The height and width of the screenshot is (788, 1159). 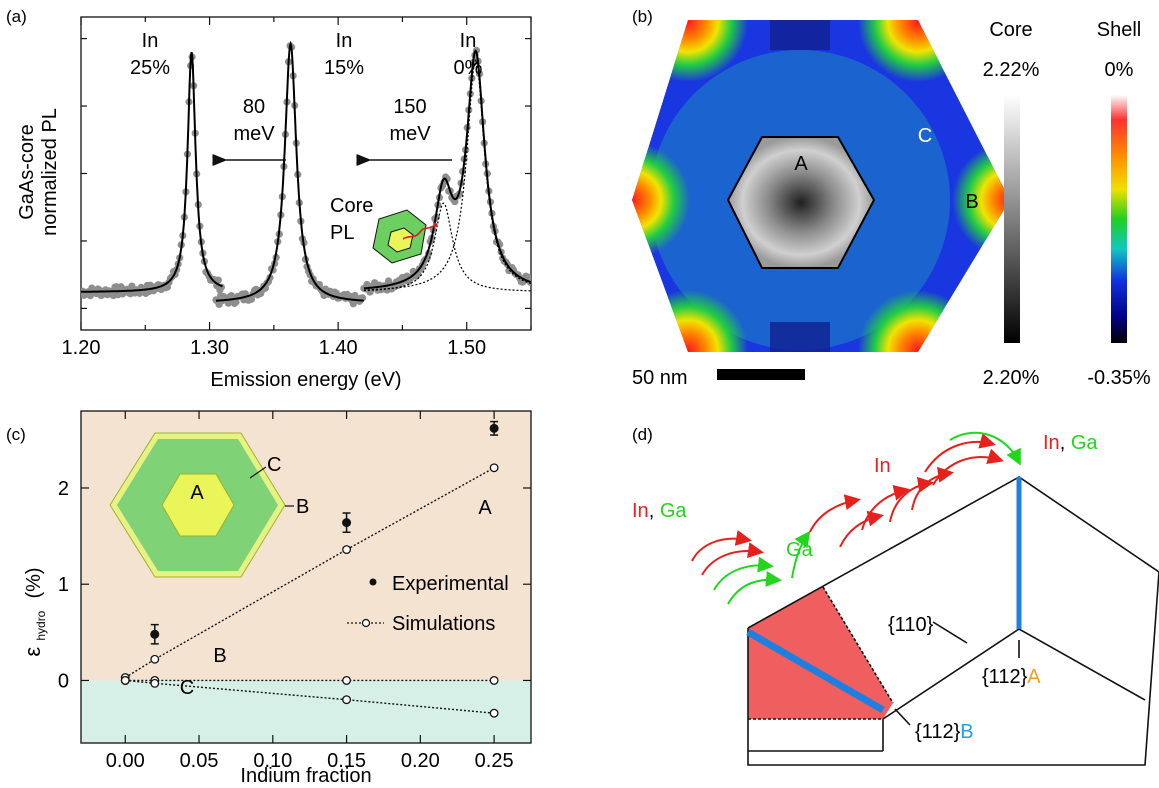 What do you see at coordinates (125, 761) in the screenshot?
I see `x-tick-label-c: 0.00` at bounding box center [125, 761].